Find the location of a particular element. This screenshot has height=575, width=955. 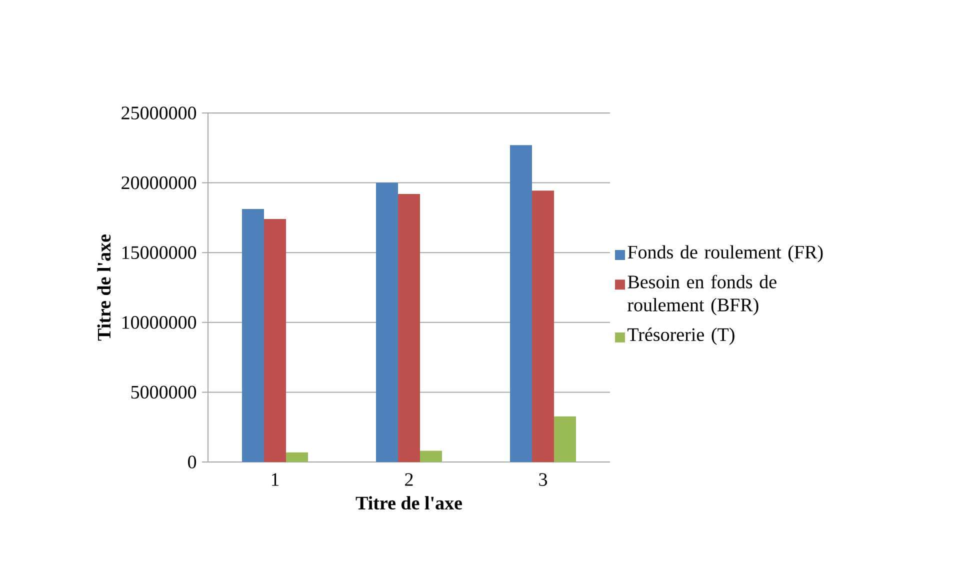

y-tick-label: 0 is located at coordinates (192, 462).